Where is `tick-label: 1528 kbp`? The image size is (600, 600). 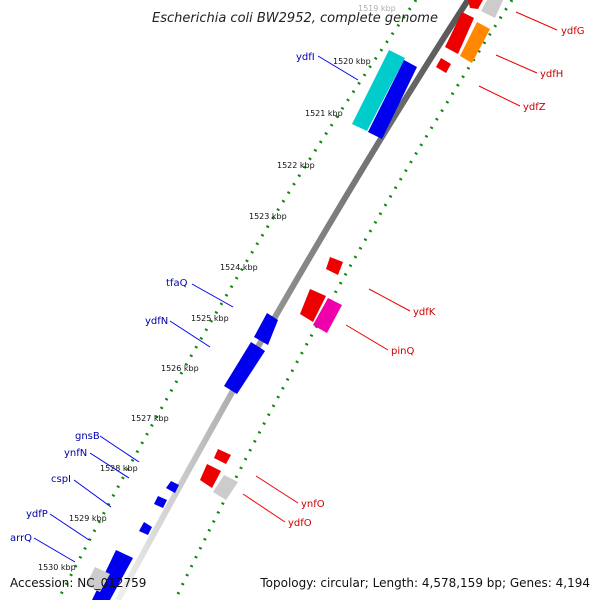
tick-label: 1528 kbp is located at coordinates (119, 468).